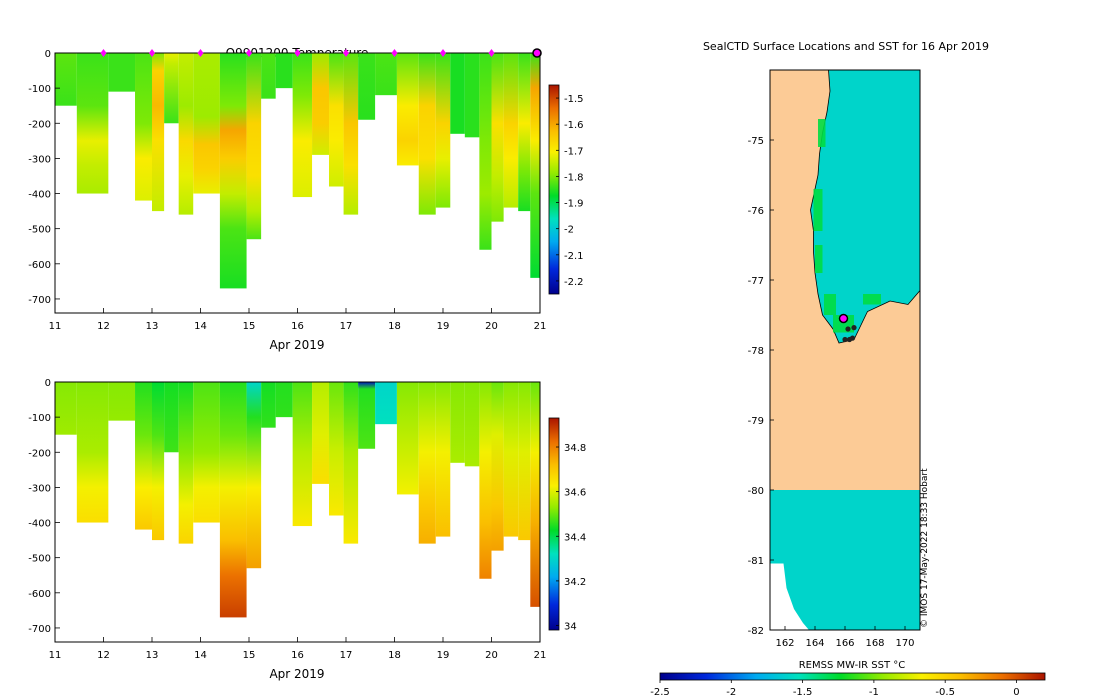 Image resolution: width=1100 pixels, height=700 pixels. What do you see at coordinates (249, 655) in the screenshot?
I see `salinity-xtick-label: 15` at bounding box center [249, 655].